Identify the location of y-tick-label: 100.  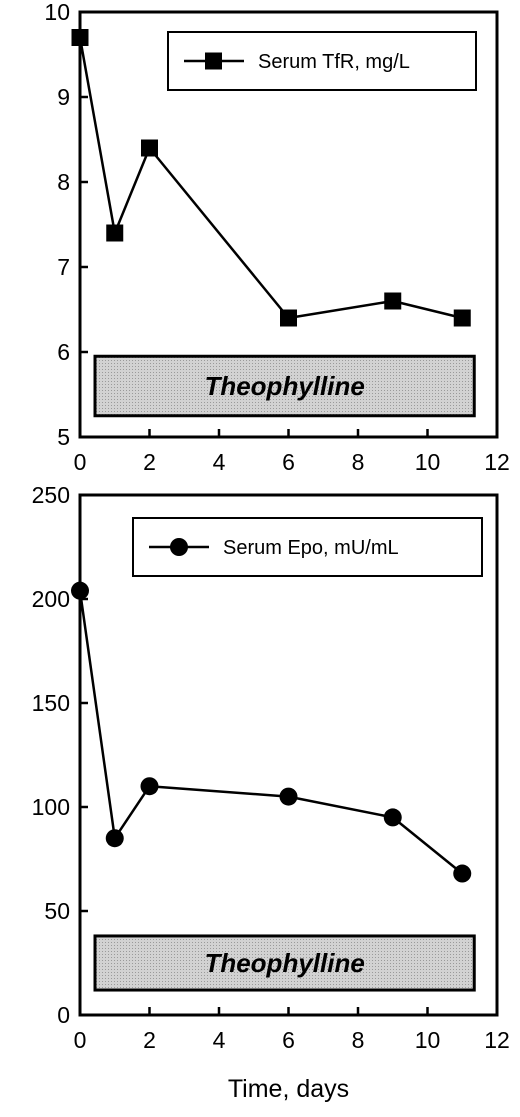
(51, 807).